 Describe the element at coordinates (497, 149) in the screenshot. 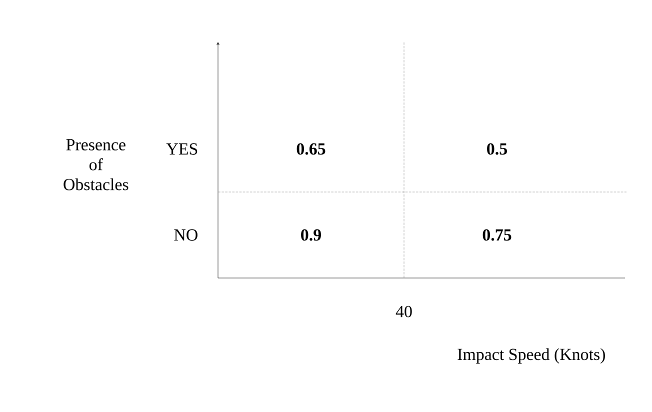

I see `data-label: 0.5` at that location.